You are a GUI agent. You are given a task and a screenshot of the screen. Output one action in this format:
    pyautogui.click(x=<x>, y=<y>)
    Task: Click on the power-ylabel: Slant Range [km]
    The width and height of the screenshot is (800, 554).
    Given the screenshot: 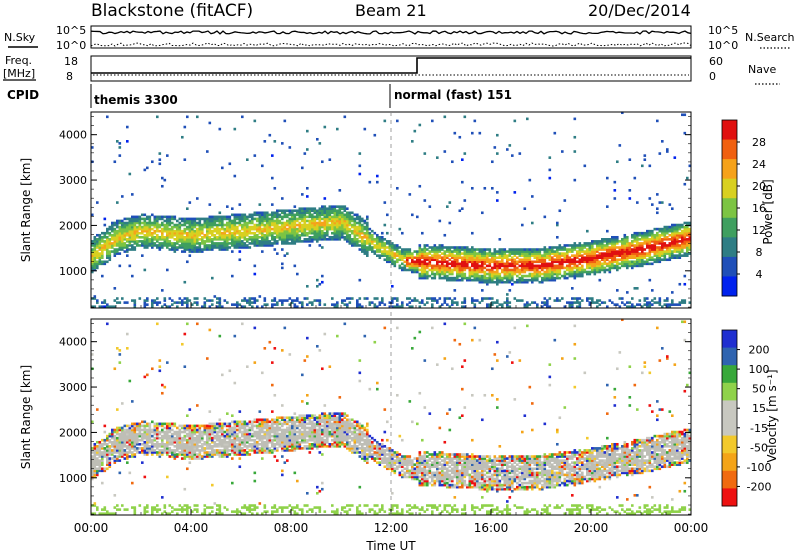 What is the action you would take?
    pyautogui.click(x=26, y=210)
    